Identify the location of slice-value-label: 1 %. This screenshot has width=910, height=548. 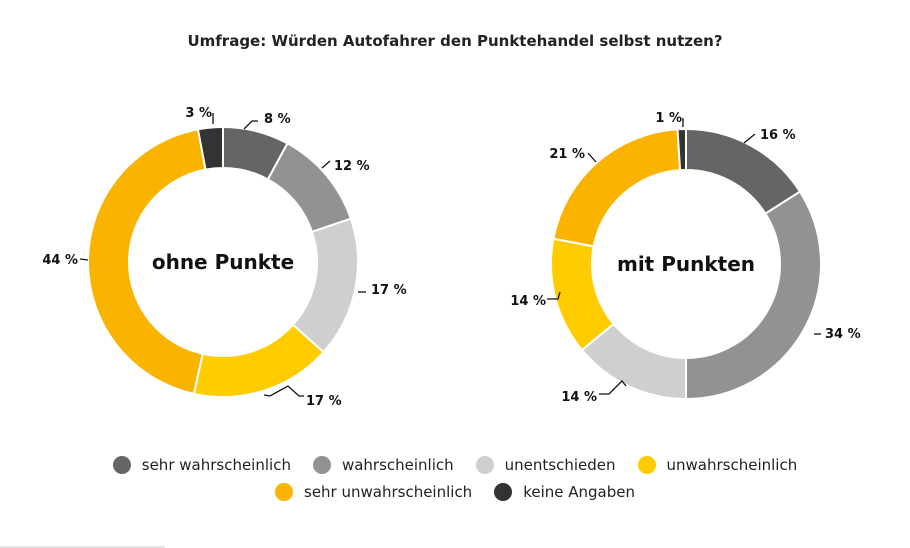
(668, 118).